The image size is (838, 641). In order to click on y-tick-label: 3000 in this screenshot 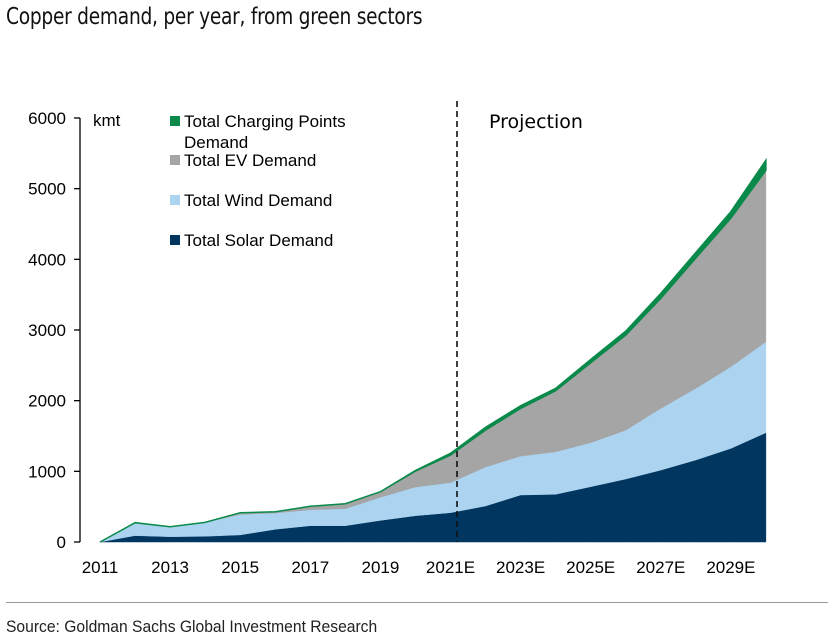, I will do `click(47, 330)`.